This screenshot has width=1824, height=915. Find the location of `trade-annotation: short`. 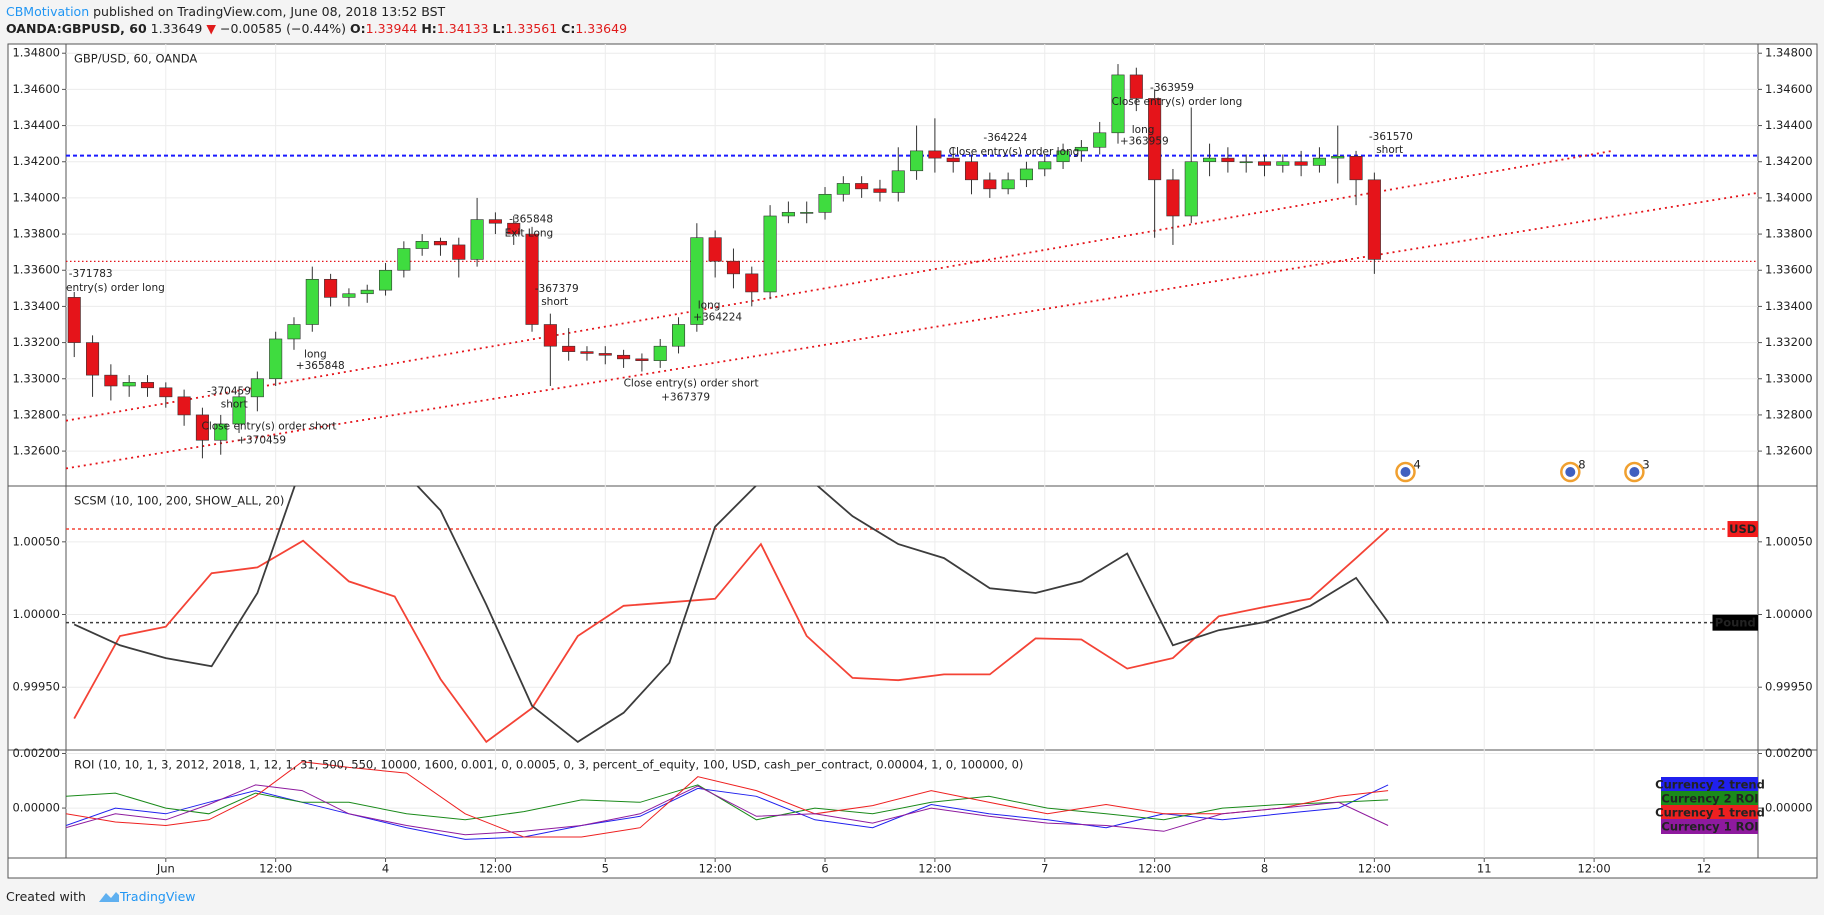

trade-annotation: short is located at coordinates (234, 404).